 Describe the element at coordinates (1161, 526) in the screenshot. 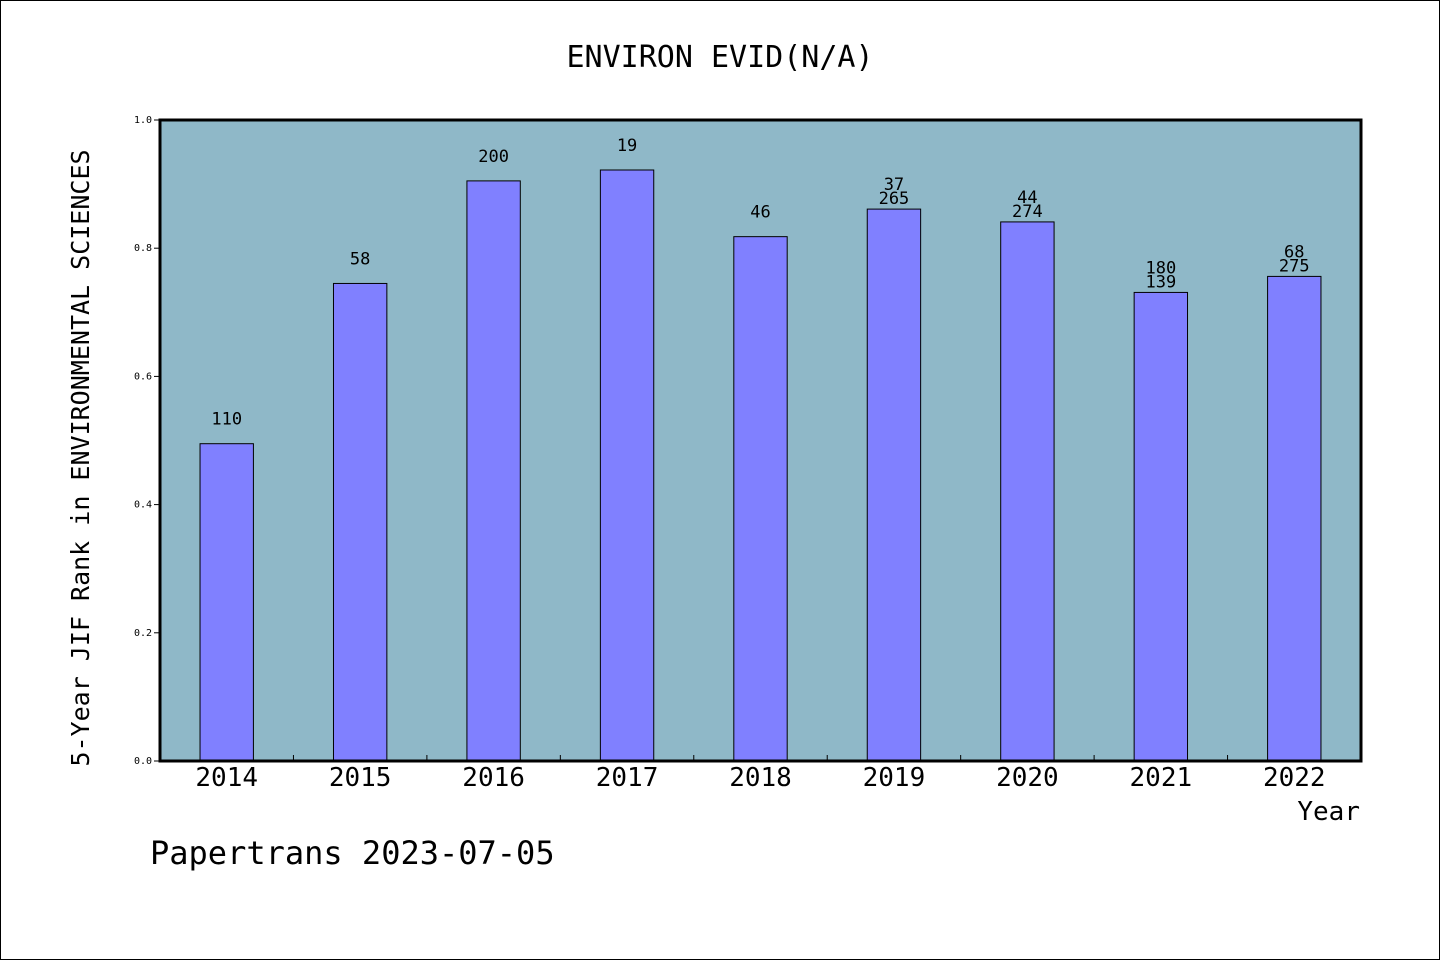

I see `bar-2021` at that location.